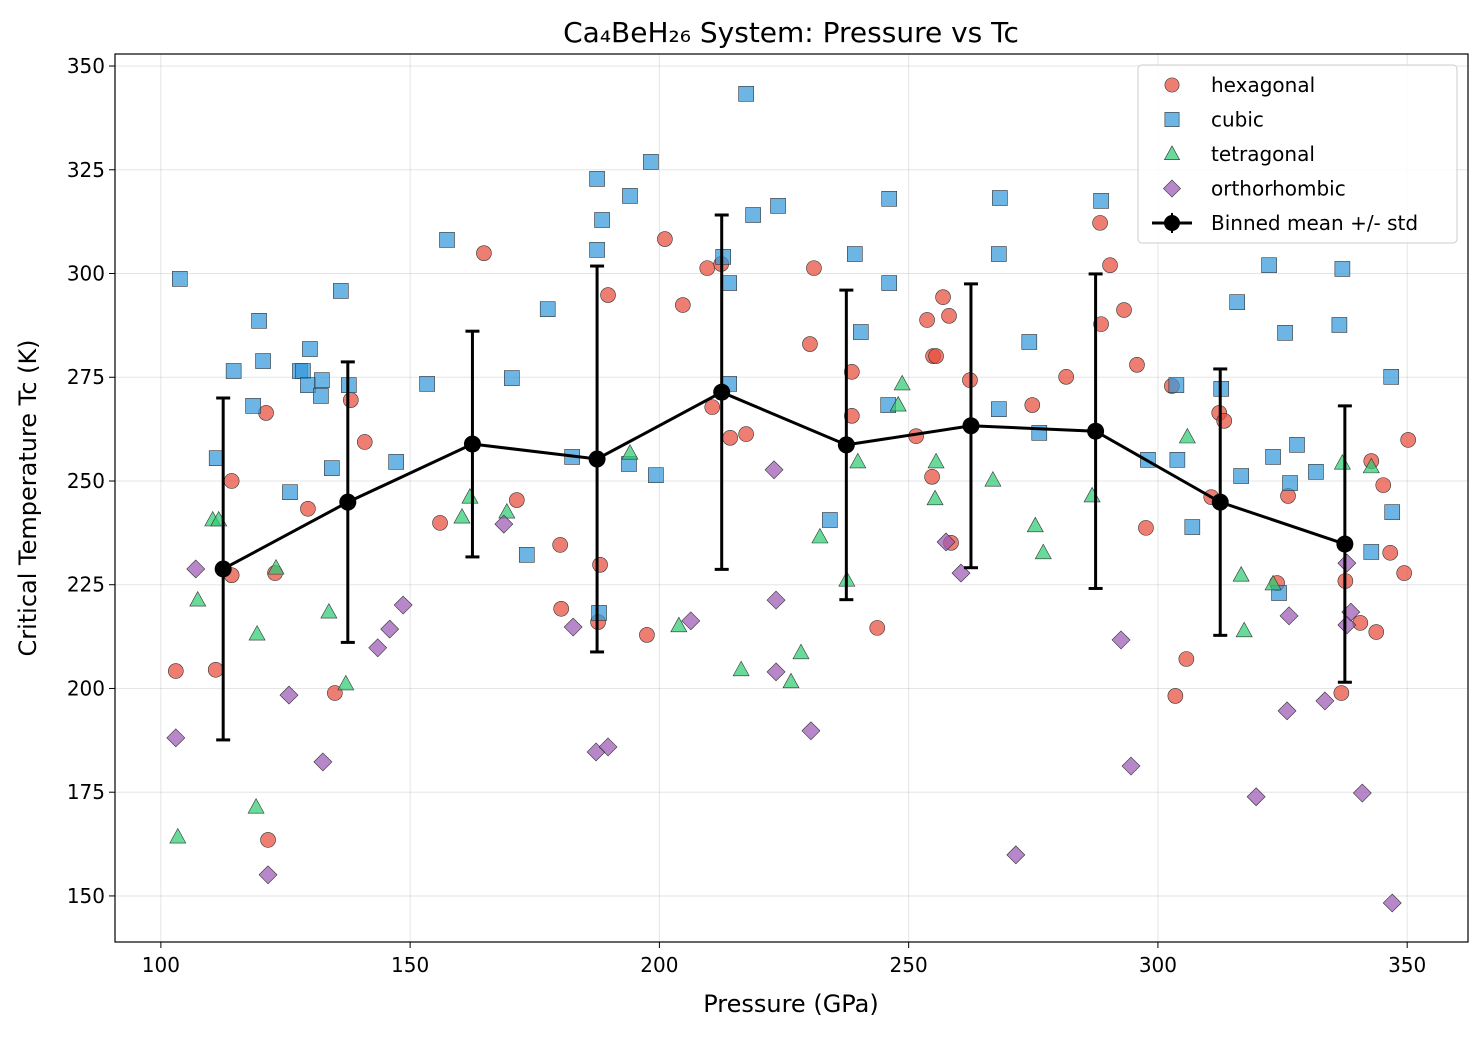 This screenshot has width=1484, height=1037. I want to click on legend-box, so click(1297, 154).